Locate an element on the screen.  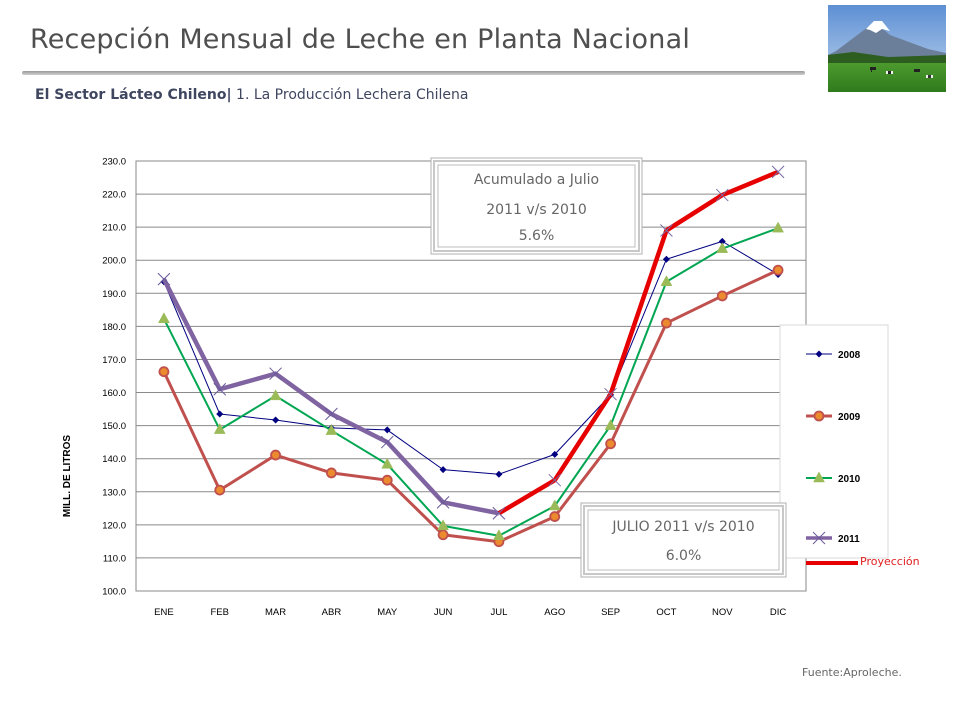
x-tick-label: AGO is located at coordinates (554, 612).